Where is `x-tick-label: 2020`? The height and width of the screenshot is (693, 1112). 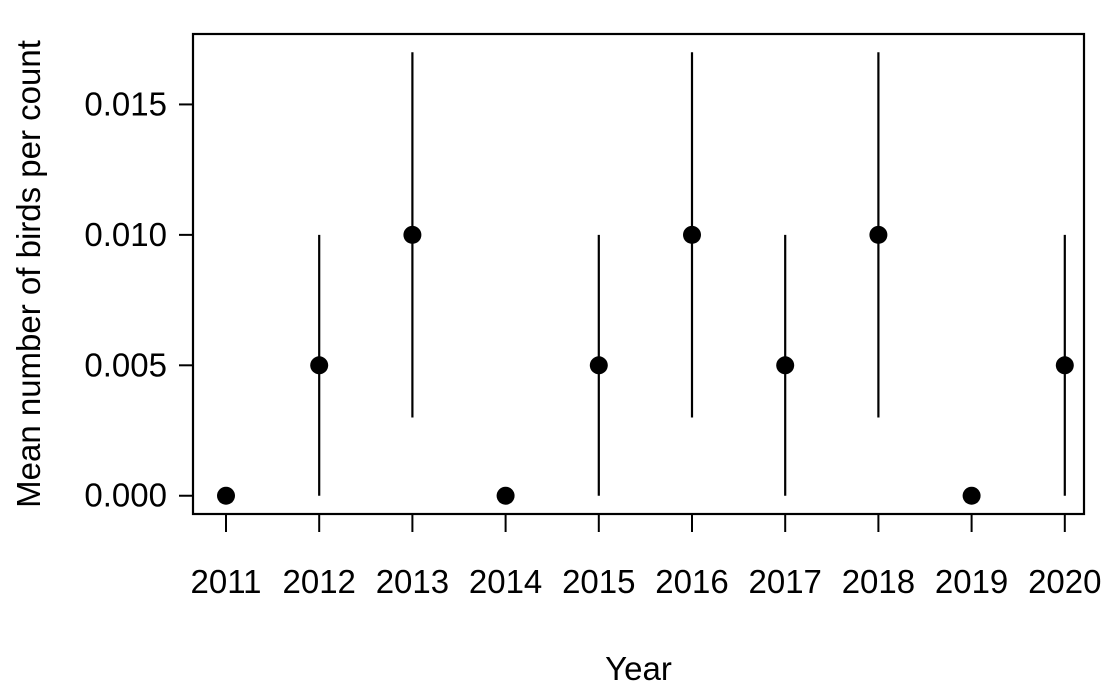 x-tick-label: 2020 is located at coordinates (1064, 581).